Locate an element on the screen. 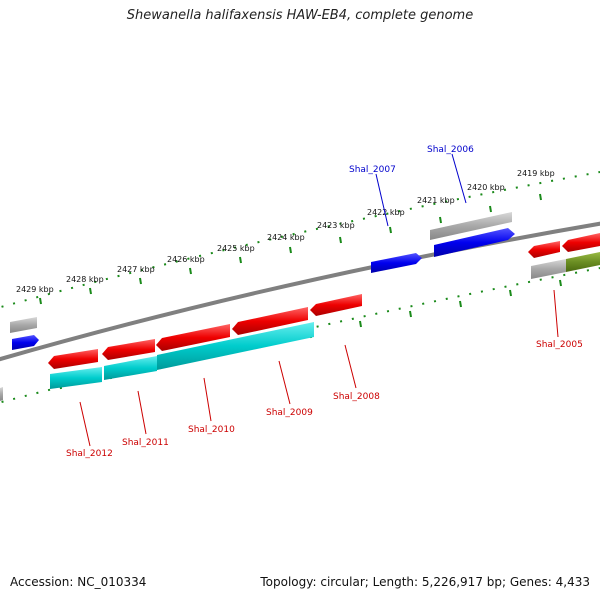  cds-blue-shal-2006 is located at coordinates (474, 242).